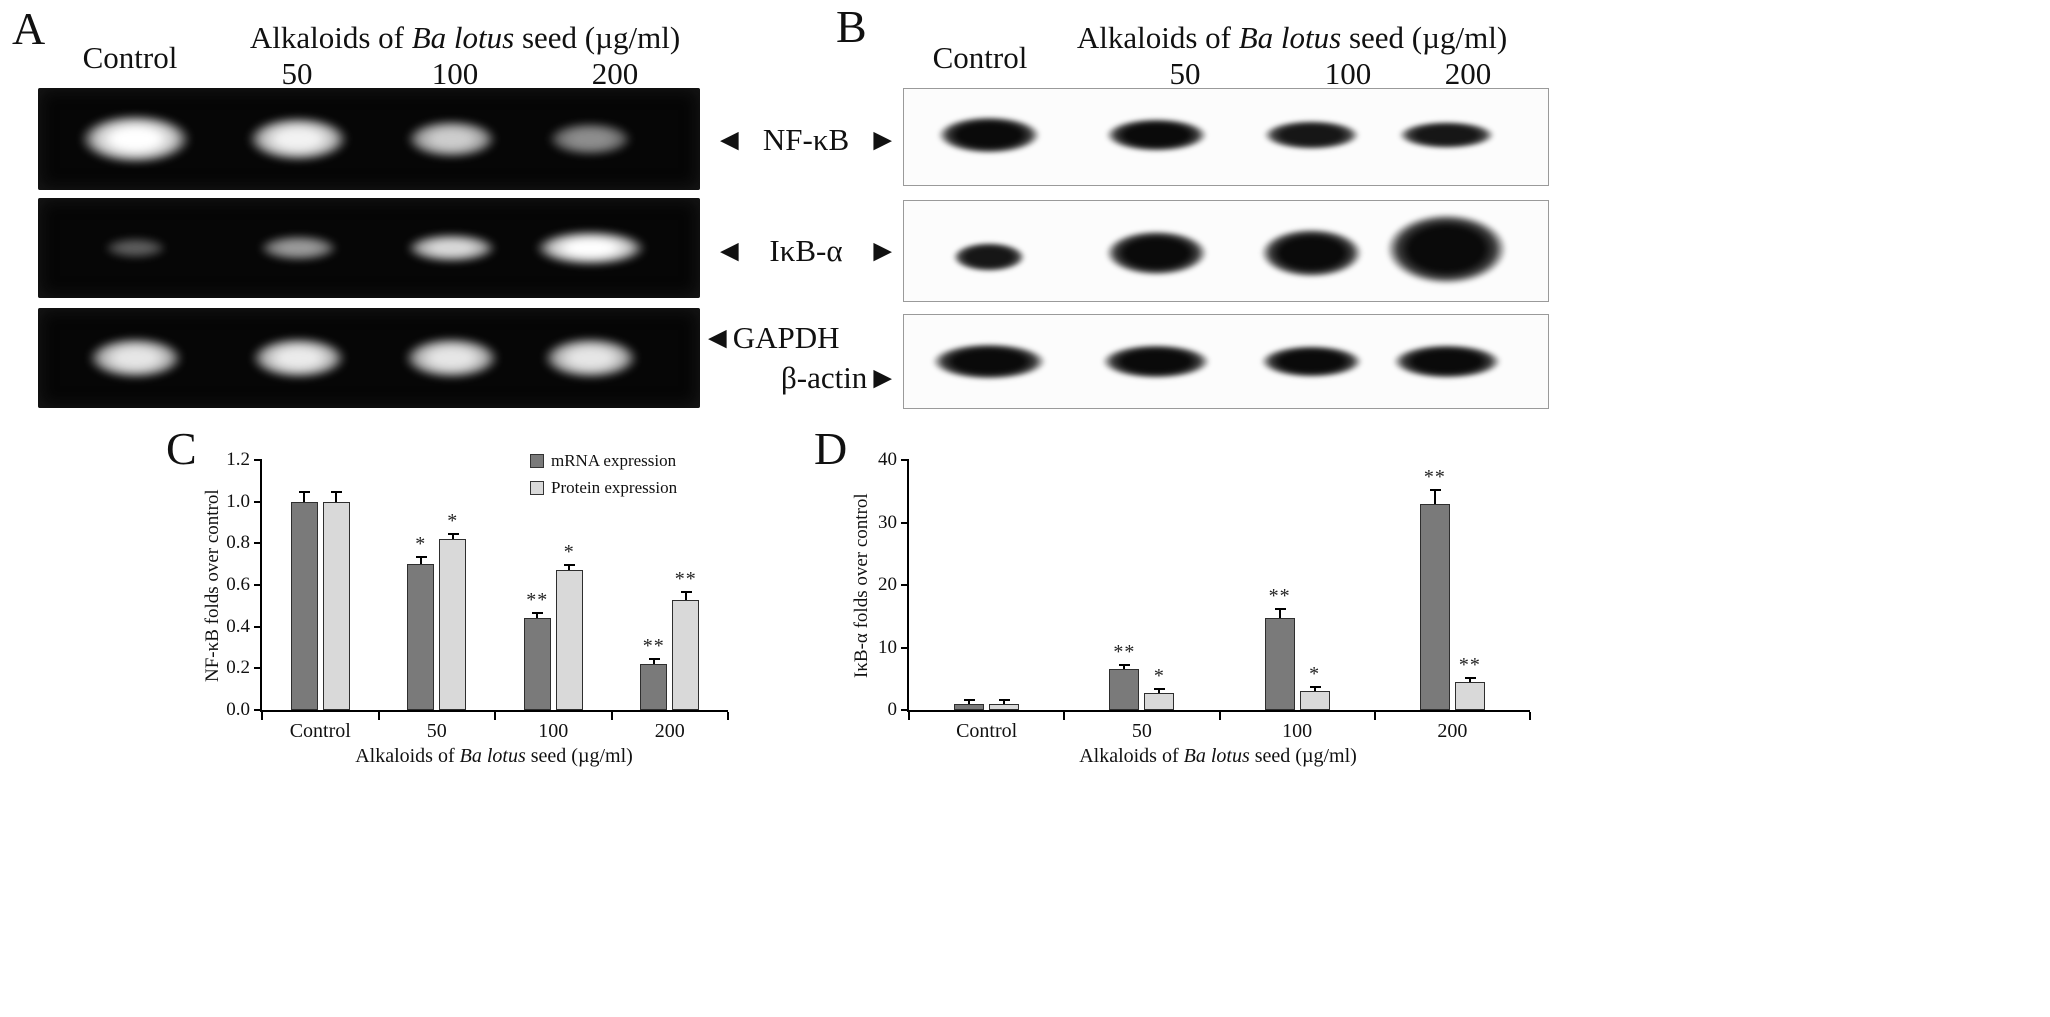 The width and height of the screenshot is (2050, 1017). What do you see at coordinates (1297, 731) in the screenshot?
I see `x-tick-label: 100` at bounding box center [1297, 731].